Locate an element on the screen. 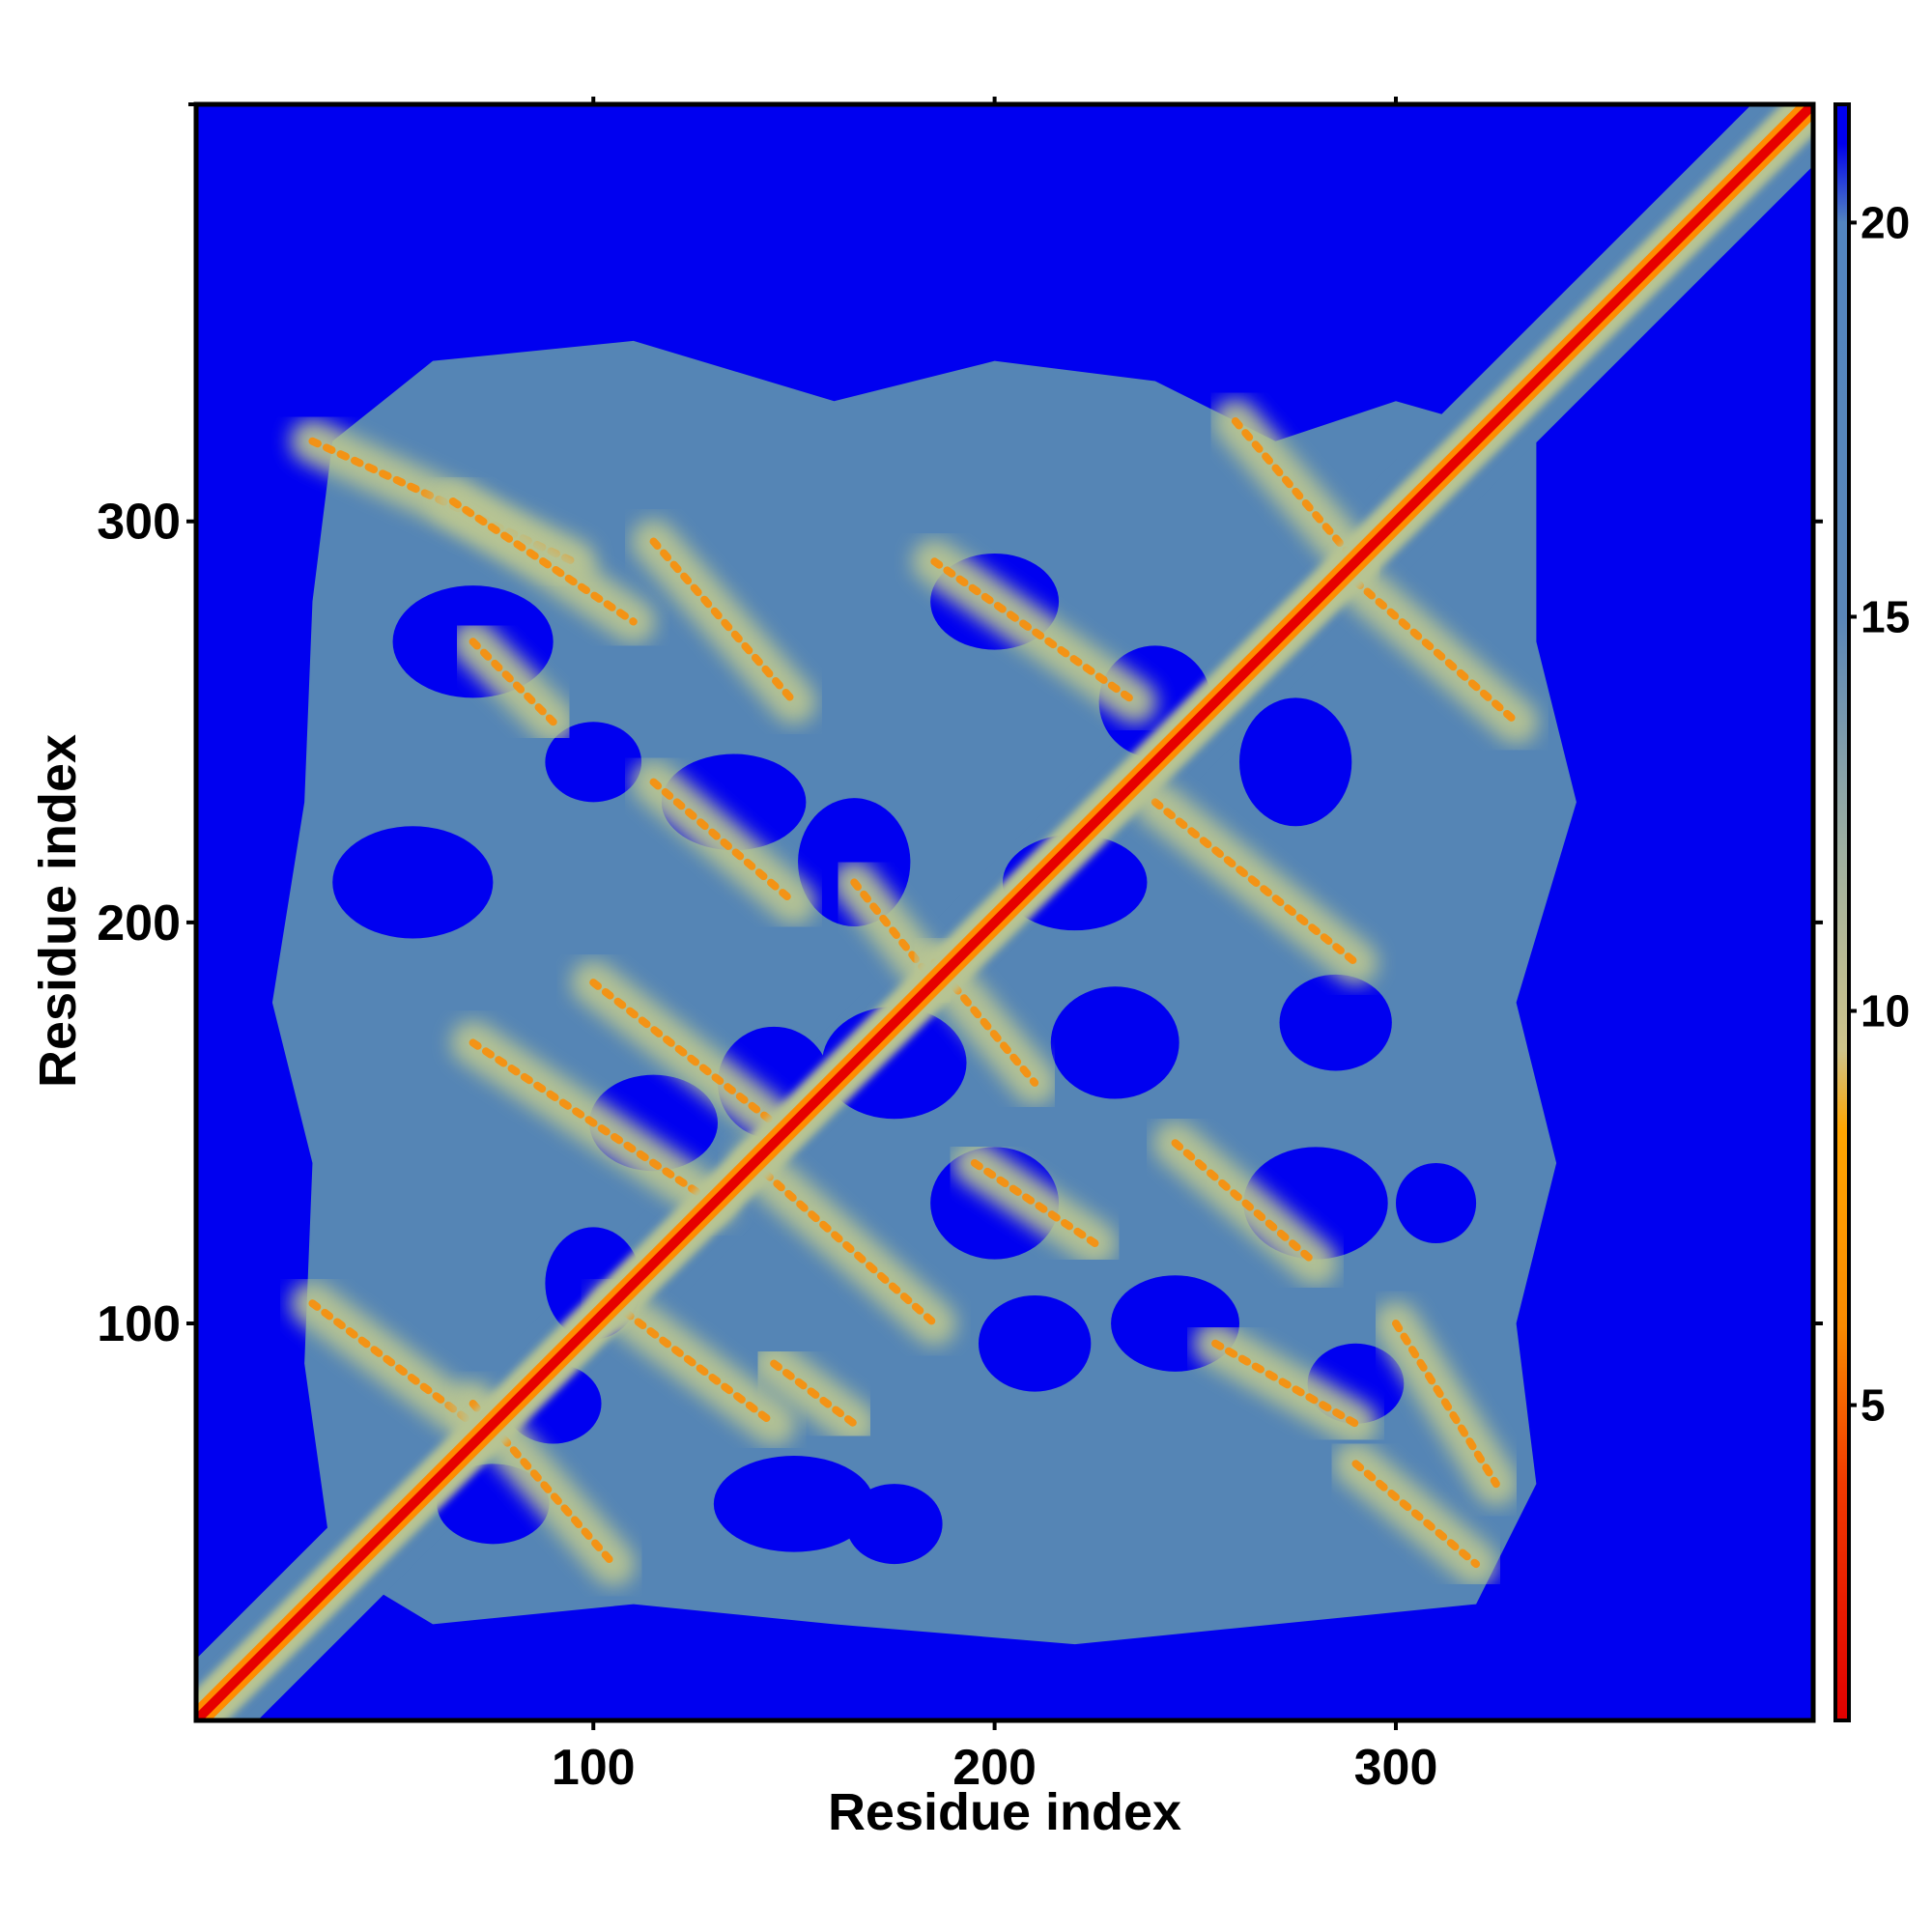 Image resolution: width=1932 pixels, height=1932 pixels. x-tick-label: 300 is located at coordinates (1396, 1768).